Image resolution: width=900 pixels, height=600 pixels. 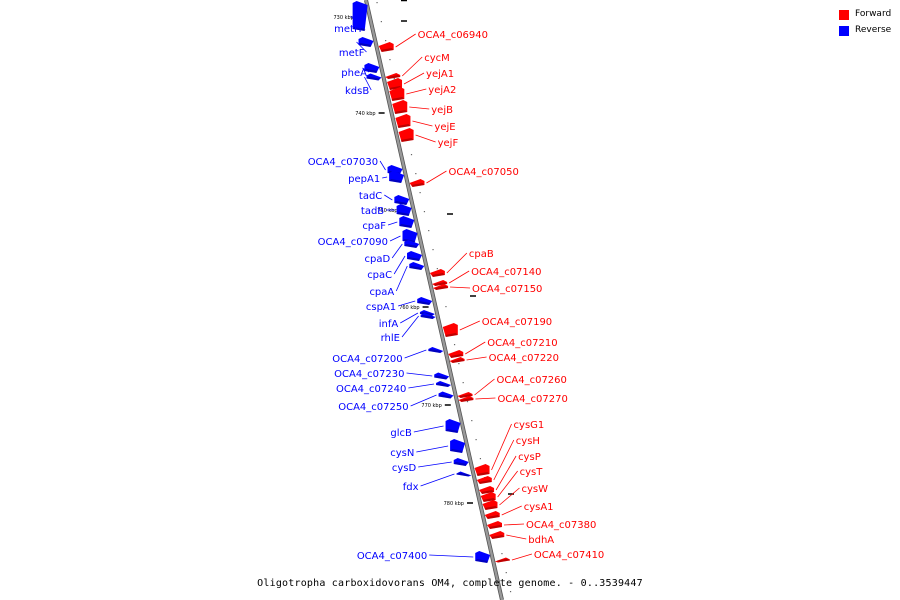 I want to click on gene-glcB, so click(x=453, y=426).